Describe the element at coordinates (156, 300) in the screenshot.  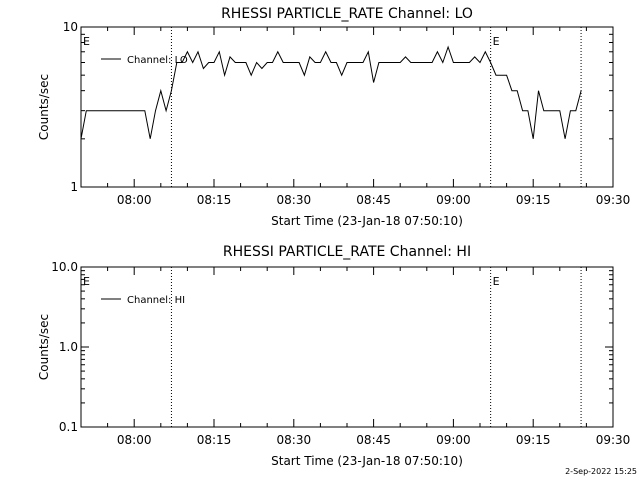
I see `legend-label: Channel: HI` at that location.